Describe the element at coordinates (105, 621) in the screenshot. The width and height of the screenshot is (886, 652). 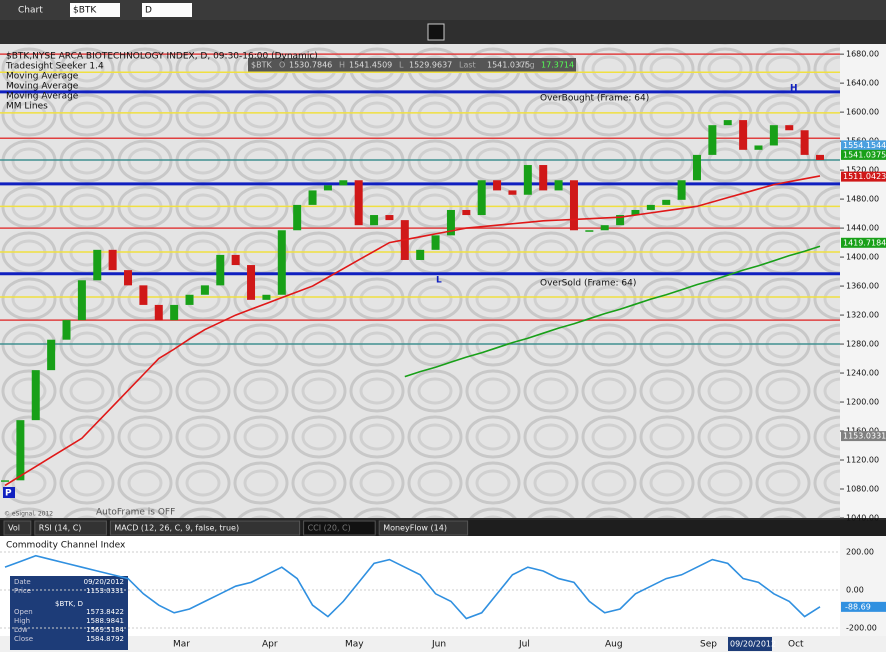
I see `data-value: 1588.9841` at that location.